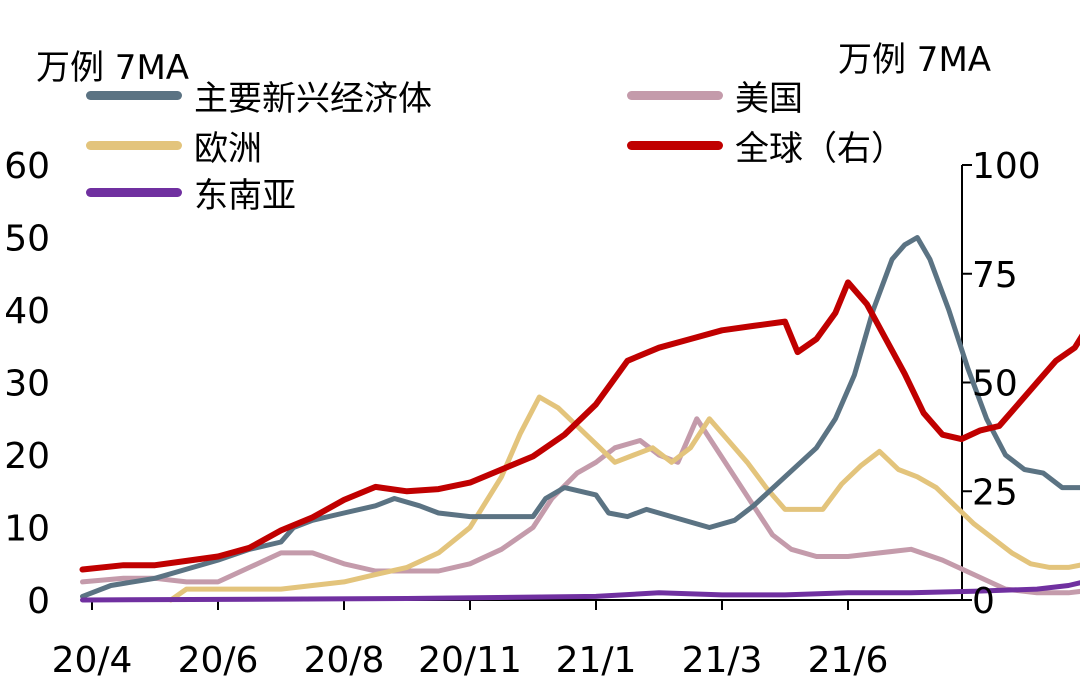 Image resolution: width=1080 pixels, height=689 pixels. I want to click on right-y-tick-label: 75, so click(995, 275).